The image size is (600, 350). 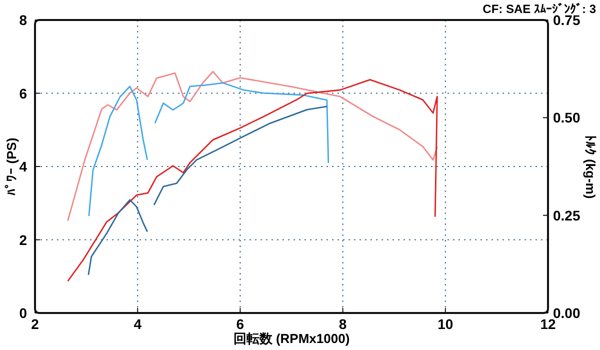 What do you see at coordinates (23, 240) in the screenshot?
I see `y-tick-label: 2` at bounding box center [23, 240].